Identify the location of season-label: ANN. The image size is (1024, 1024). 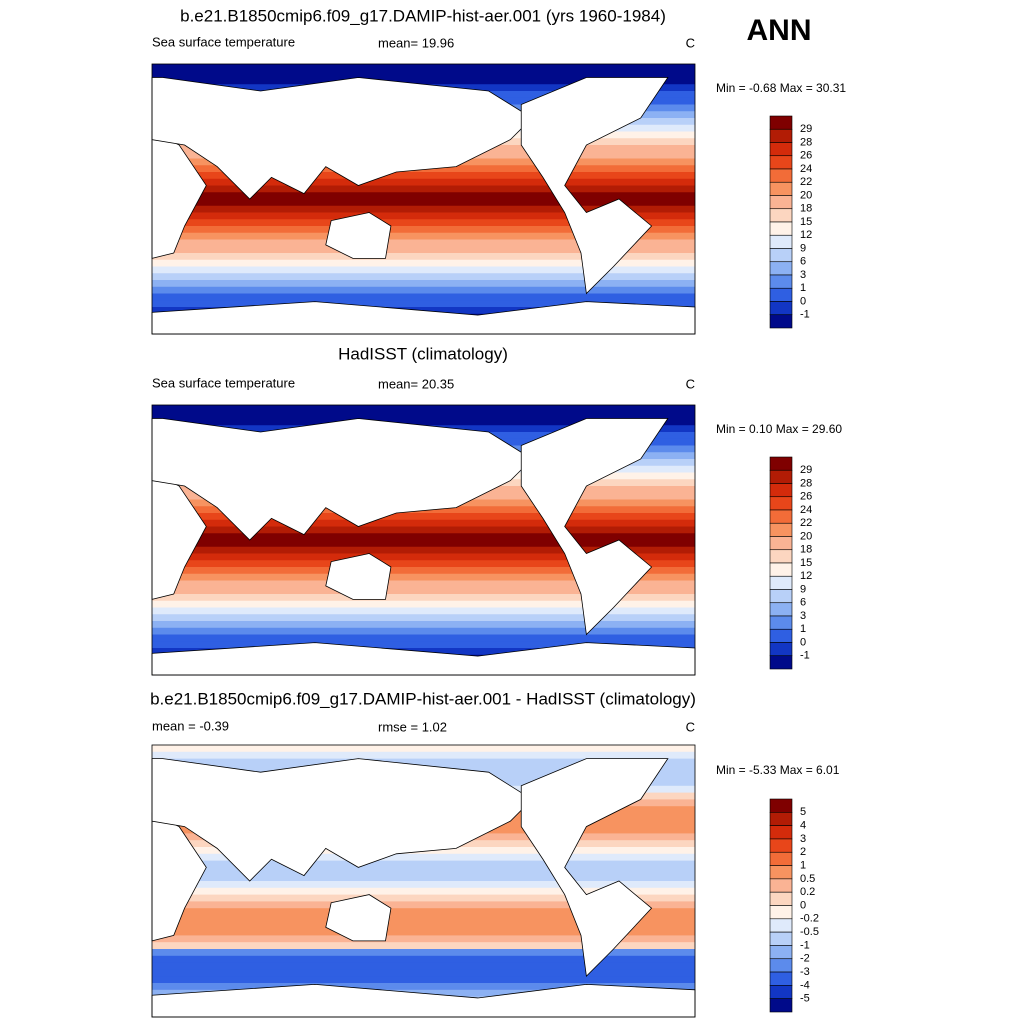
(779, 30).